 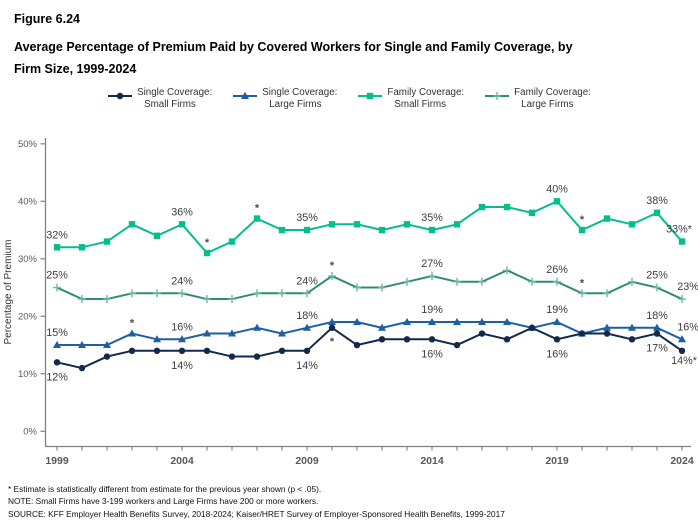 I want to click on data-label: 35%, so click(x=307, y=218).